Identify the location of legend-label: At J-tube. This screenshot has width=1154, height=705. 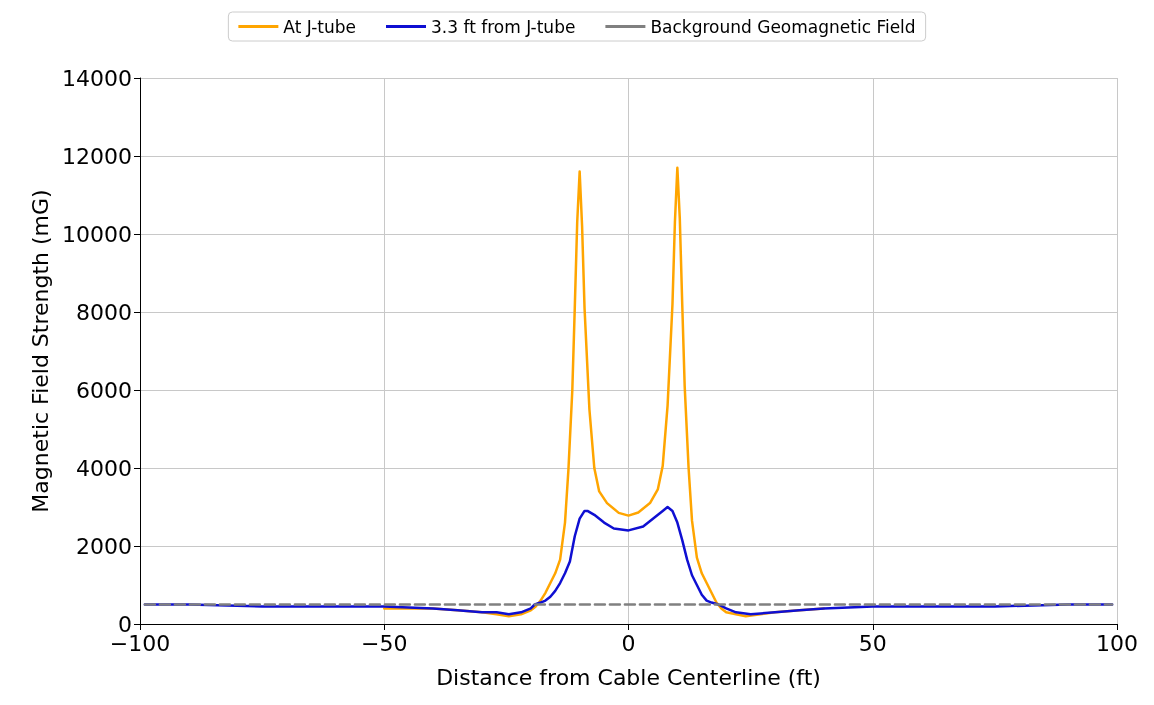
(320, 26).